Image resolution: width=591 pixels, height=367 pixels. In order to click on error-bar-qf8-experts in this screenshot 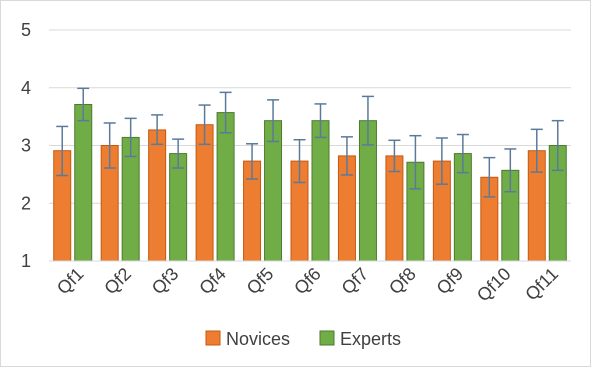, I will do `click(415, 162)`.